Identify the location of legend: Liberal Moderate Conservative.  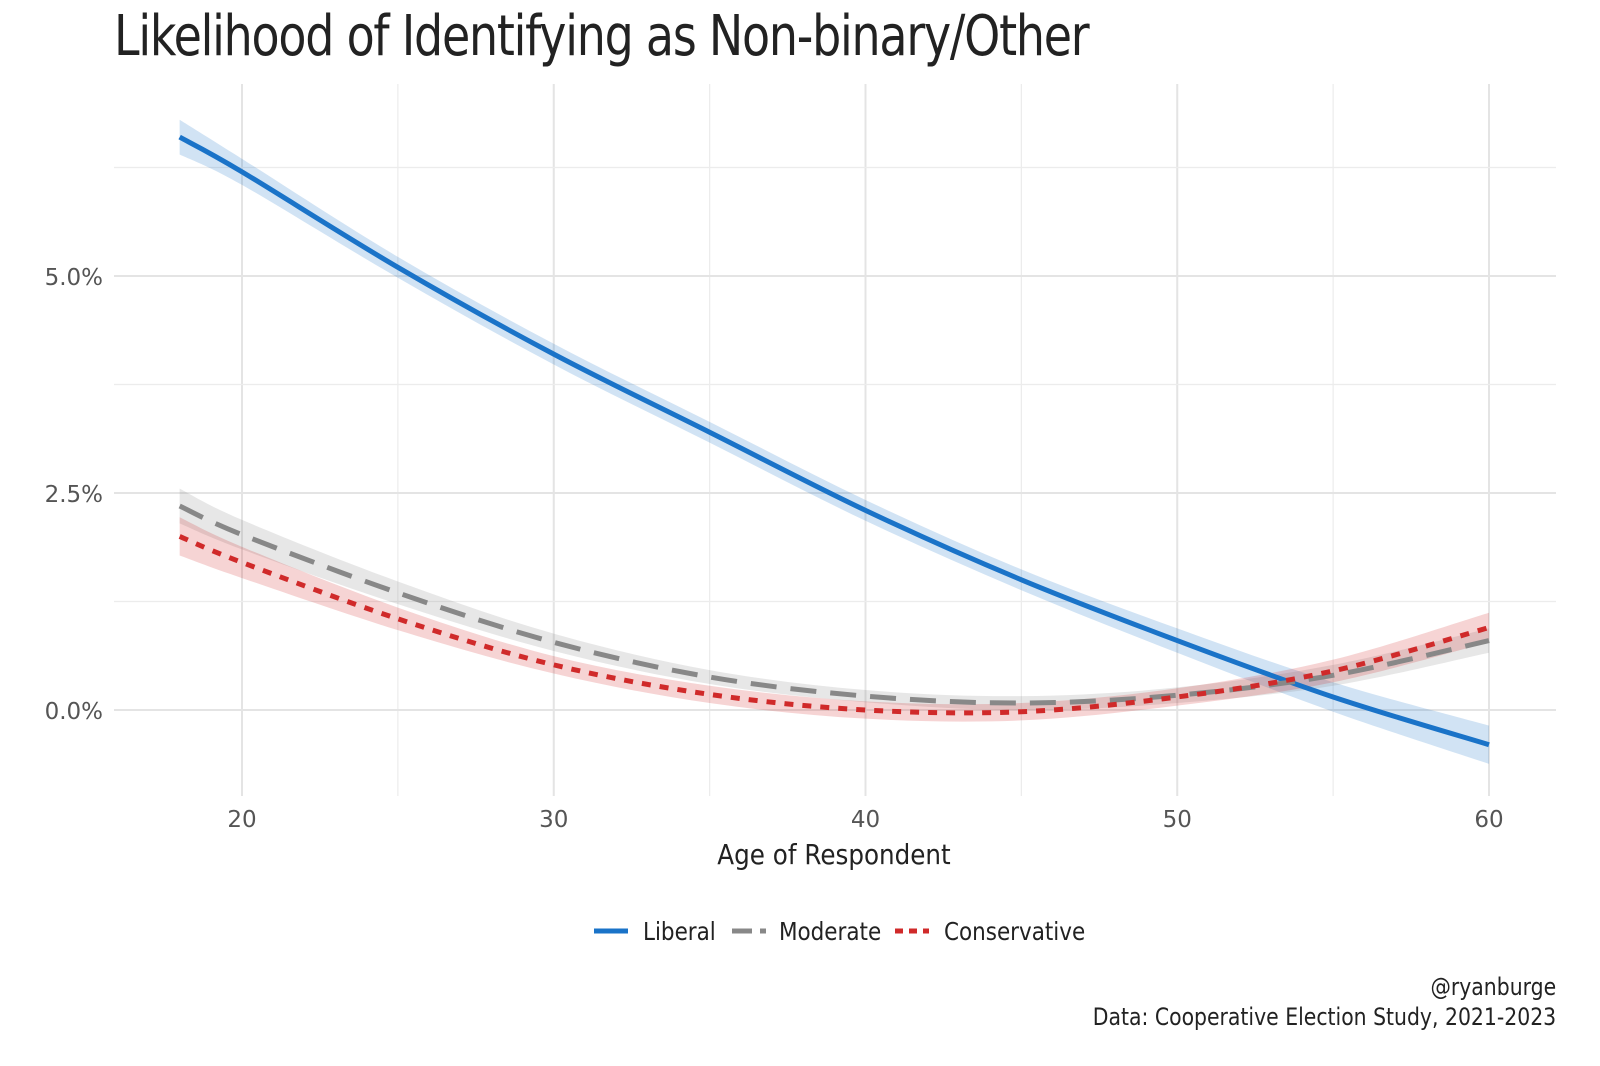
(839, 931).